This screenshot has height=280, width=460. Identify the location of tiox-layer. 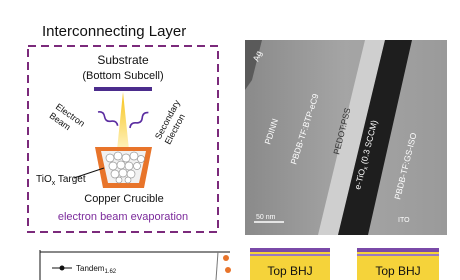
(375, 137).